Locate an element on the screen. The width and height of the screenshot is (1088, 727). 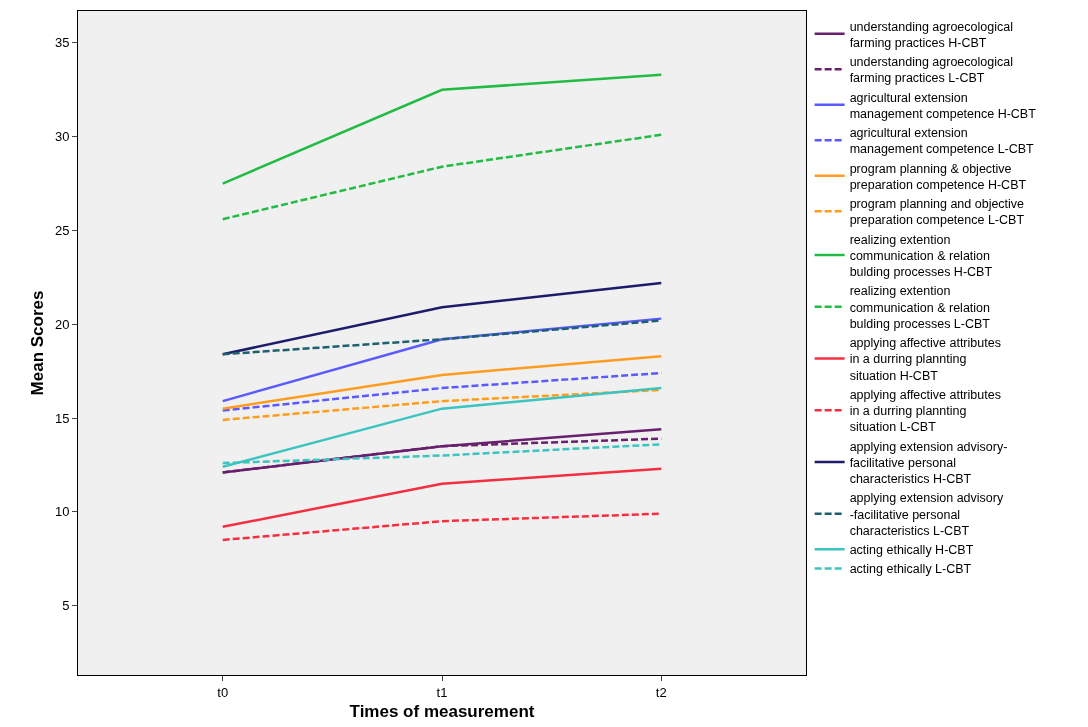
y-tick-label: 25 is located at coordinates (62, 231).